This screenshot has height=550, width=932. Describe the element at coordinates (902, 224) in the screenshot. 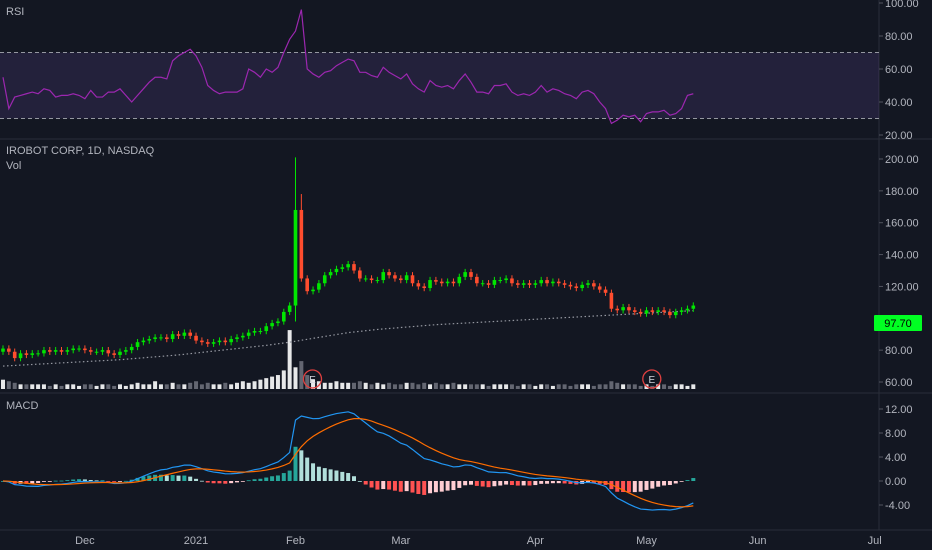

I see `price-y-tick: 160.00` at that location.